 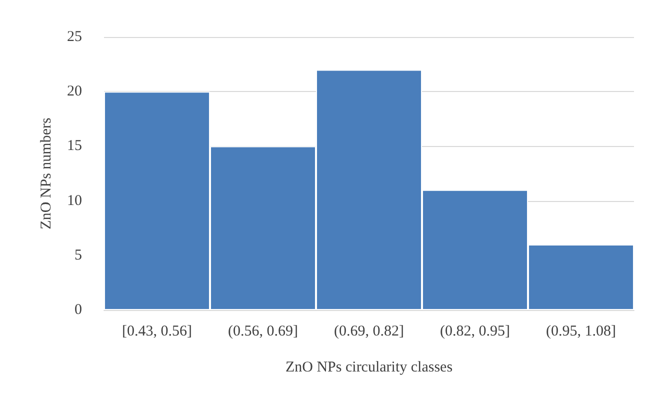 What do you see at coordinates (369, 332) in the screenshot?
I see `x-tick-label: (0.69, 0.82]` at bounding box center [369, 332].